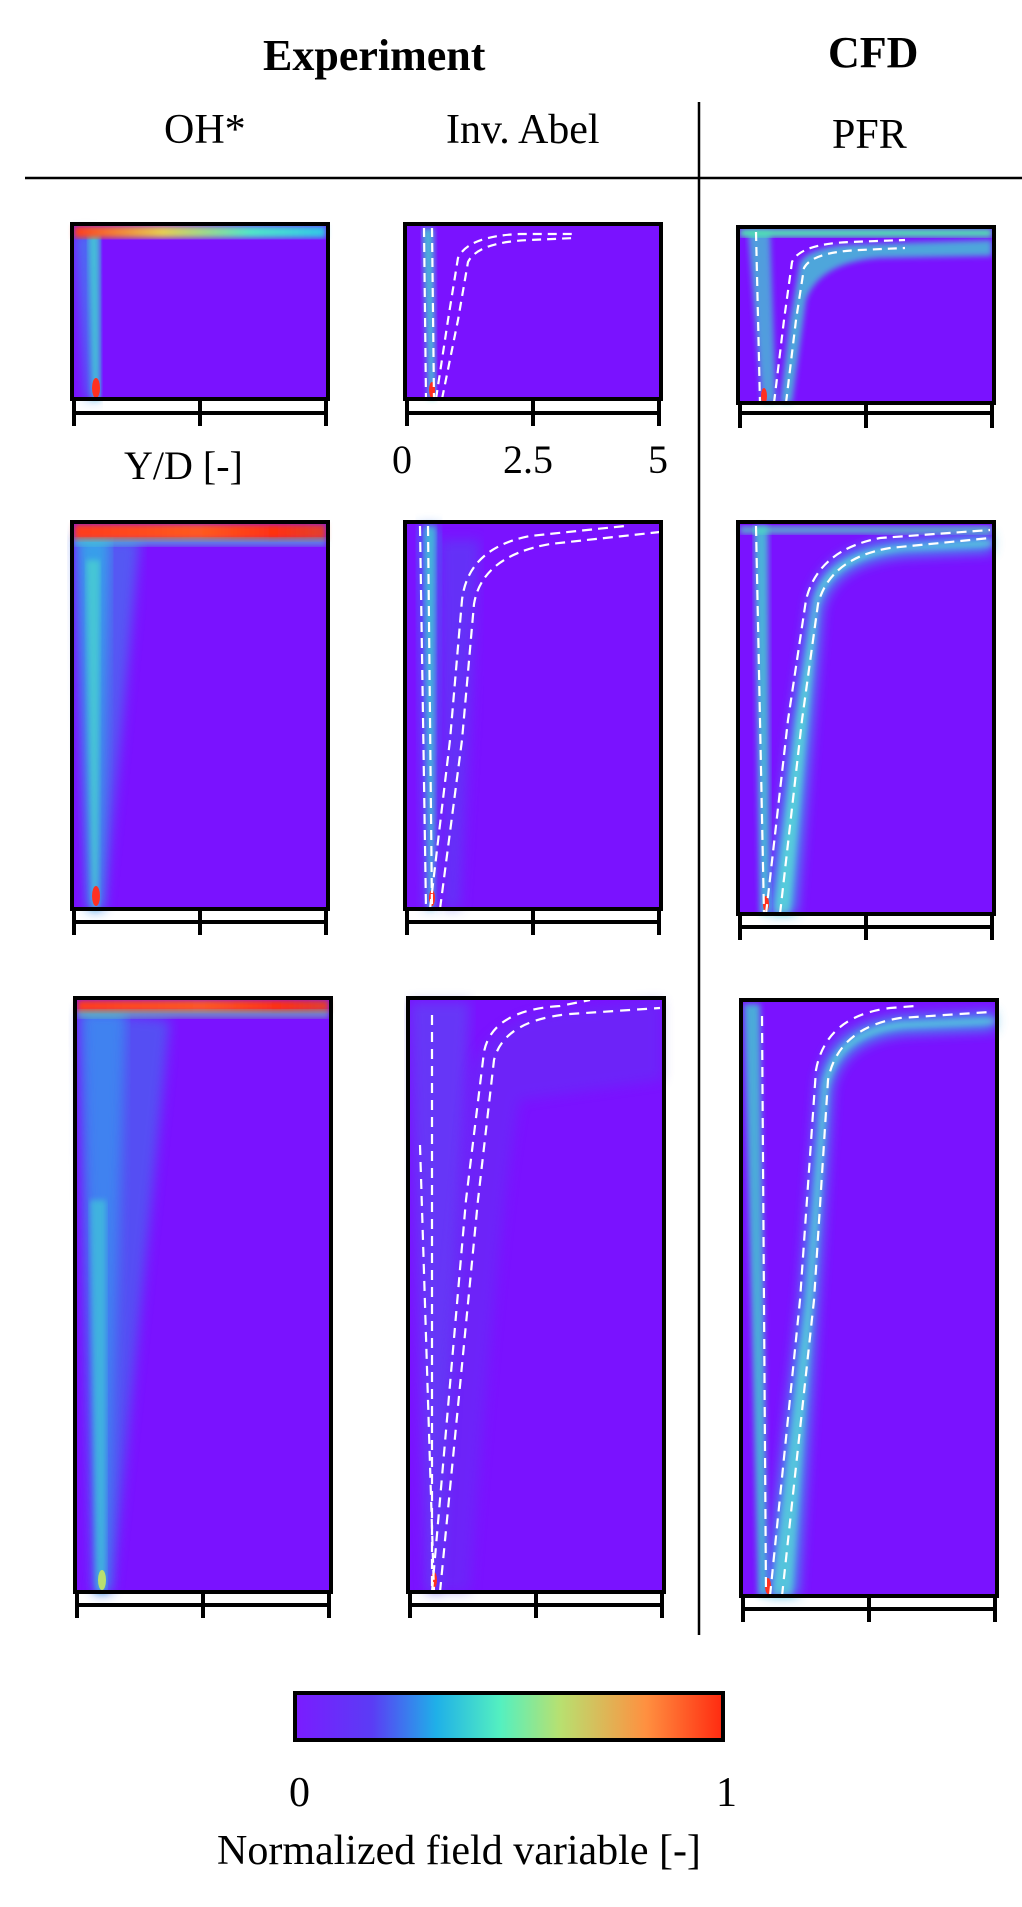 This screenshot has height=1907, width=1022. What do you see at coordinates (523, 130) in the screenshot?
I see `column-title-abel: Inv. Abel` at bounding box center [523, 130].